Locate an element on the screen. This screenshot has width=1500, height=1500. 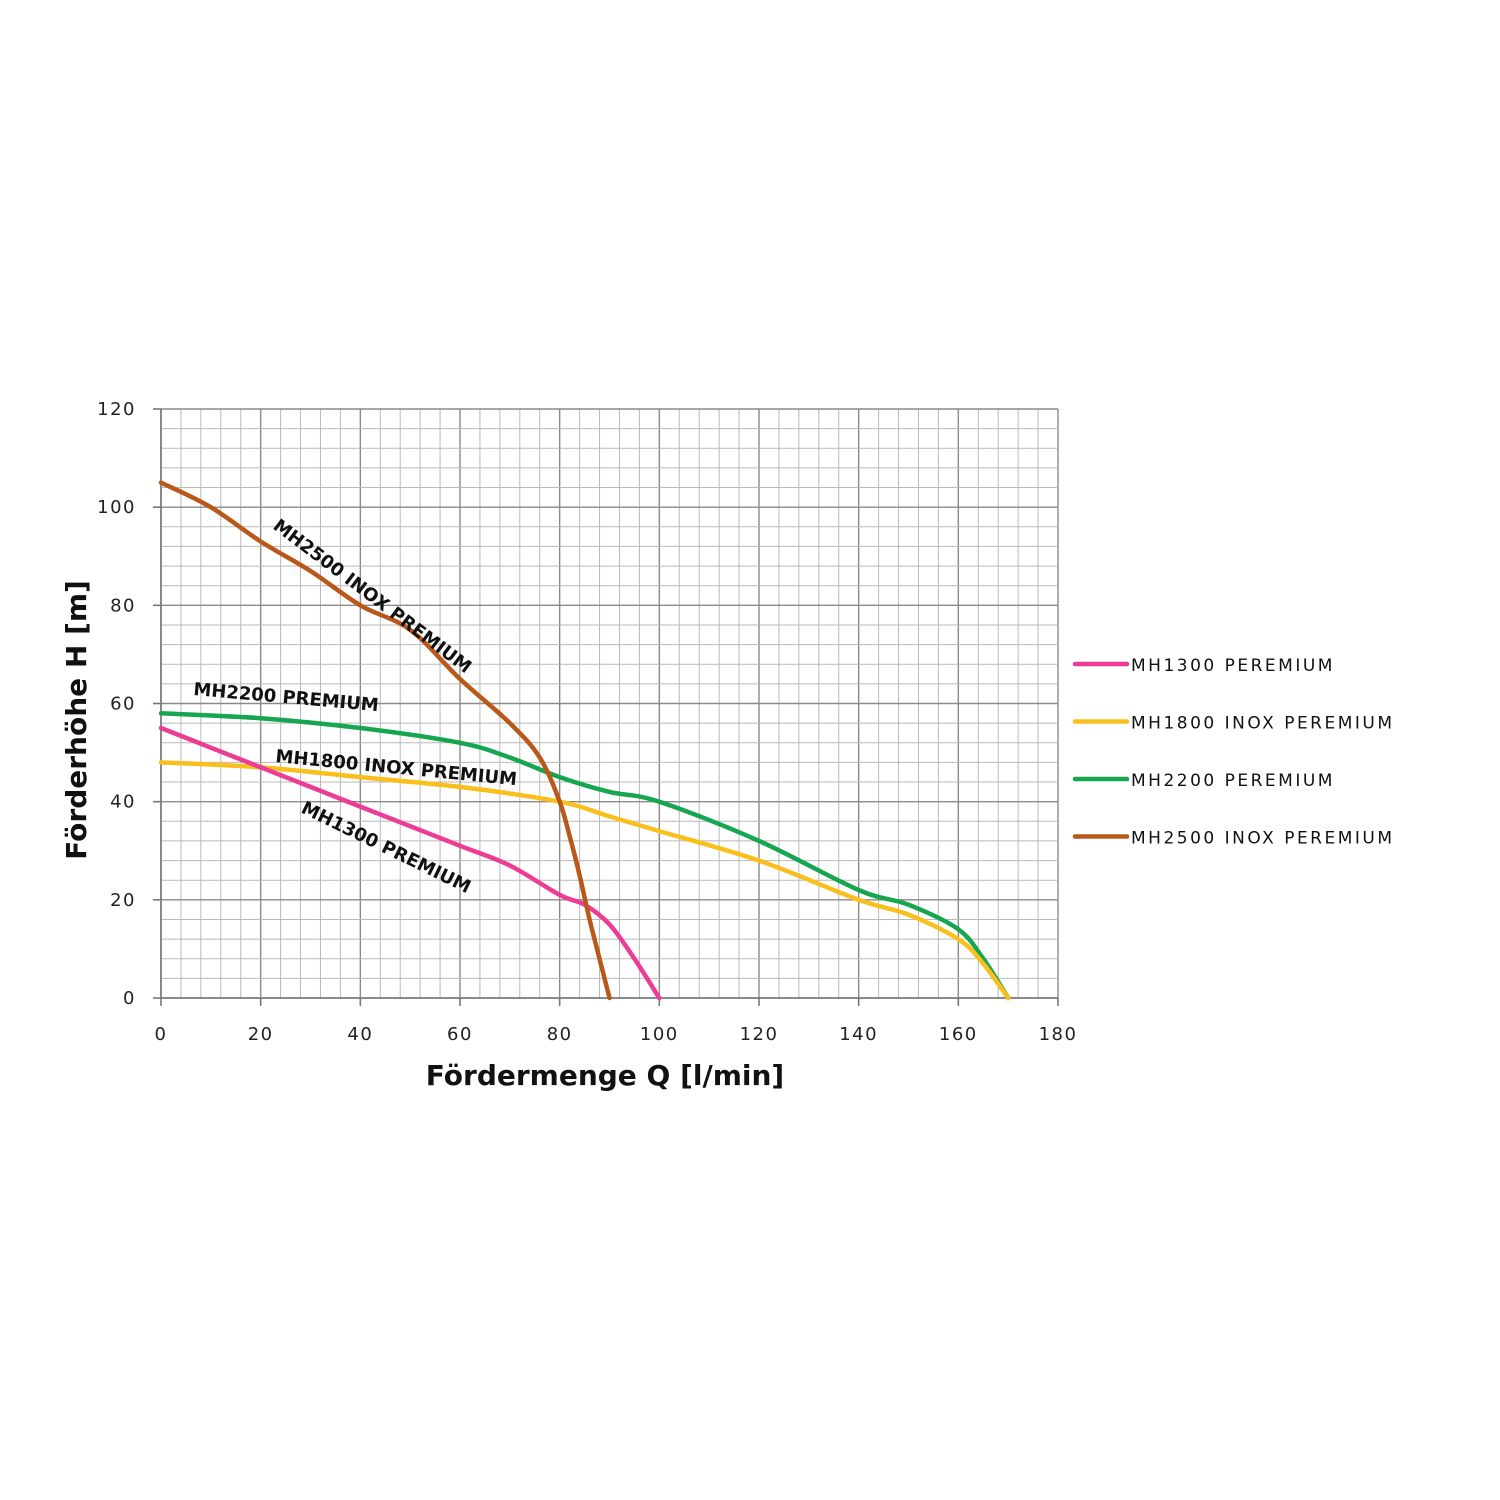
x-axis-title: Fördermenge Q [l/min] is located at coordinates (605, 1075).